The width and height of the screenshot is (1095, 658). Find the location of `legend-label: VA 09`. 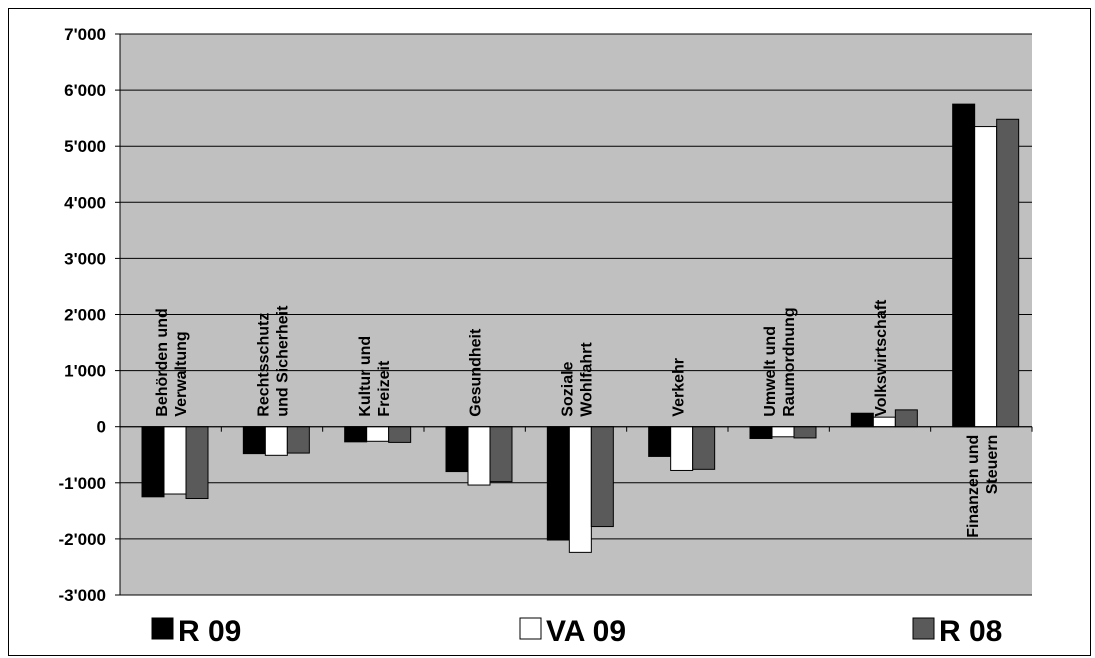

legend-label: VA 09 is located at coordinates (586, 631).